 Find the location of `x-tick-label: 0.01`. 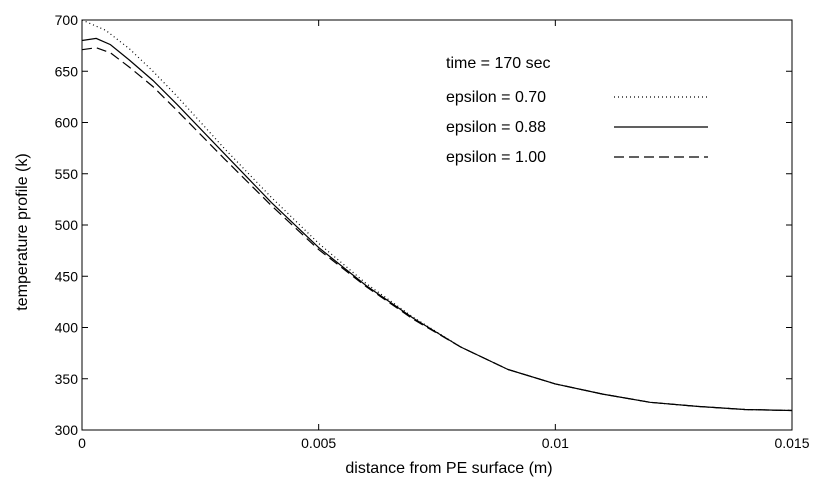

x-tick-label: 0.01 is located at coordinates (555, 443).